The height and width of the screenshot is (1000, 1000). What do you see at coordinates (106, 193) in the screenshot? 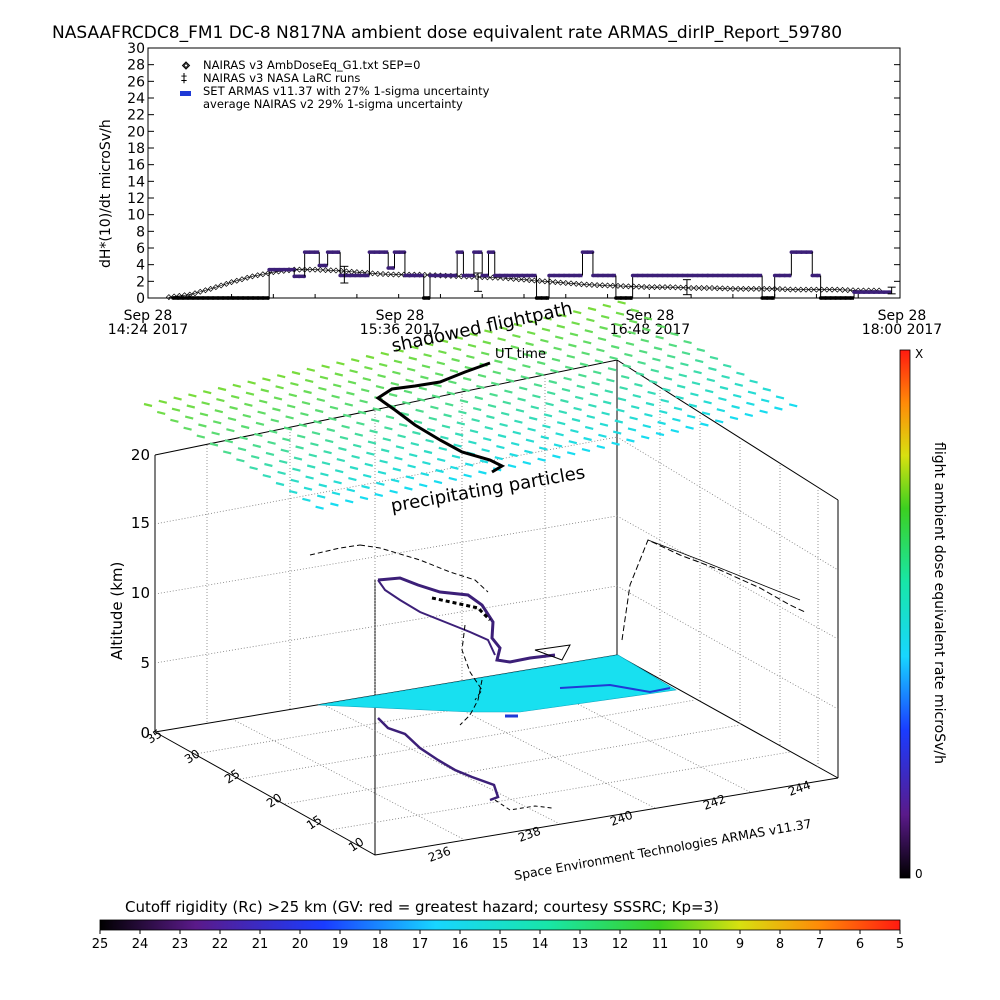
I see `y-axis-label: dH*(10)/dt microSv/h` at bounding box center [106, 193].